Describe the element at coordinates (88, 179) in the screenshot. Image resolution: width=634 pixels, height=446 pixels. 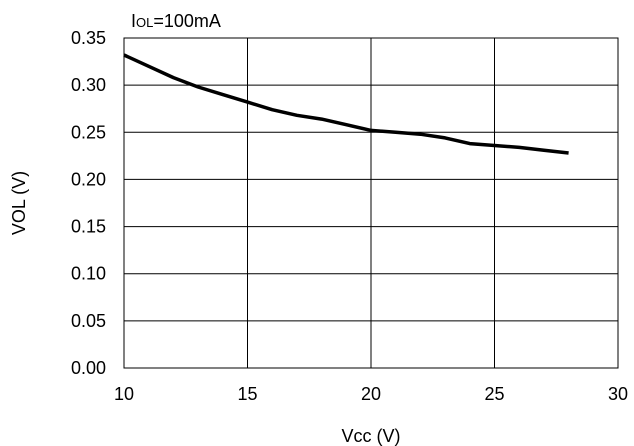
I see `y-tick-label: 0.20` at that location.